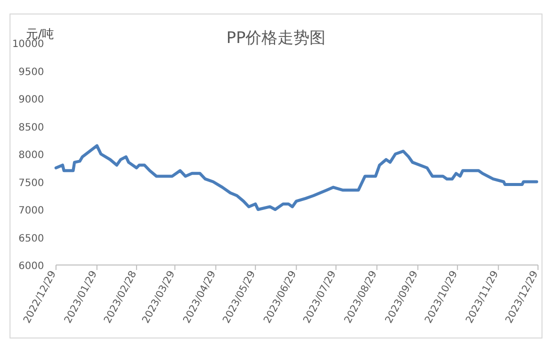 This screenshot has height=345, width=552. Describe the element at coordinates (28, 44) in the screenshot. I see `y-tick-label: 10000` at that location.